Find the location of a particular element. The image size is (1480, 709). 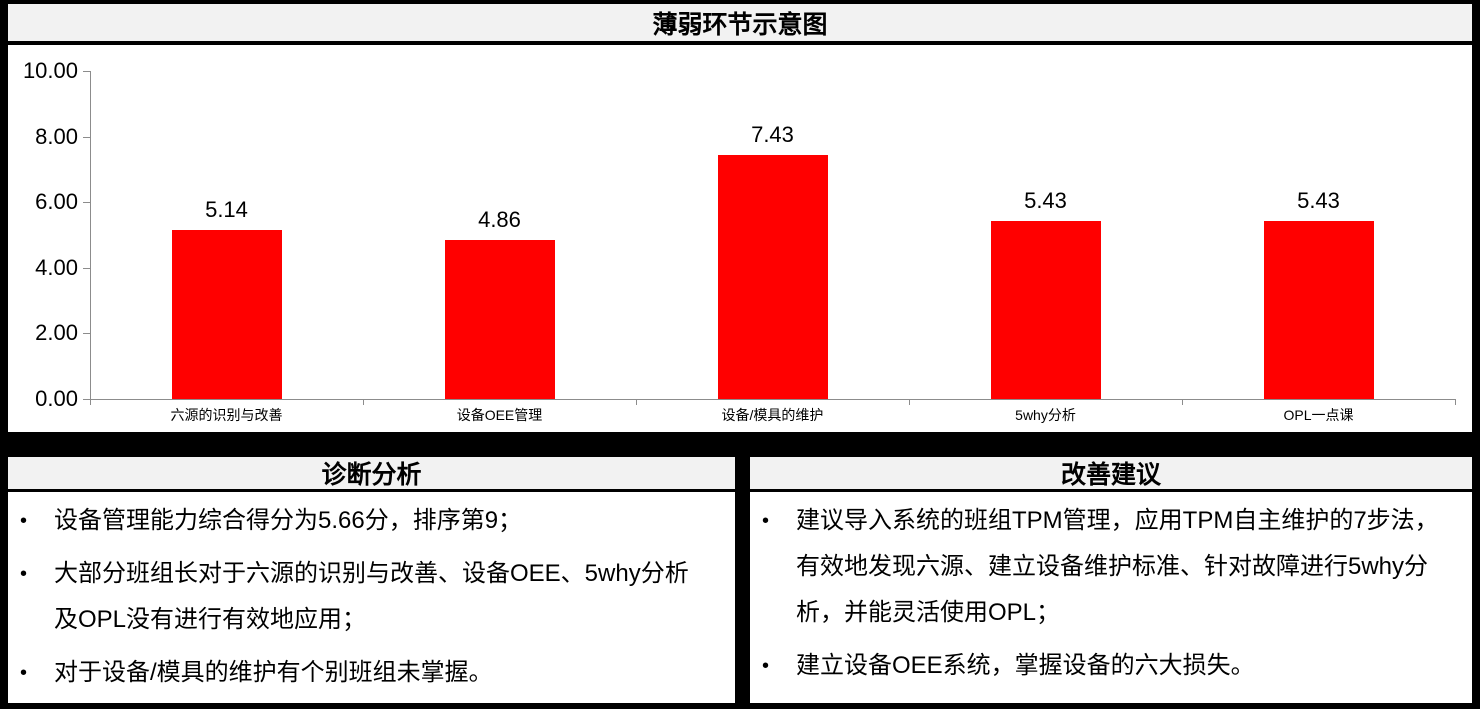

bullet-text: 设备管理能力综合得分为5.66分，排序第9； is located at coordinates (288, 520).